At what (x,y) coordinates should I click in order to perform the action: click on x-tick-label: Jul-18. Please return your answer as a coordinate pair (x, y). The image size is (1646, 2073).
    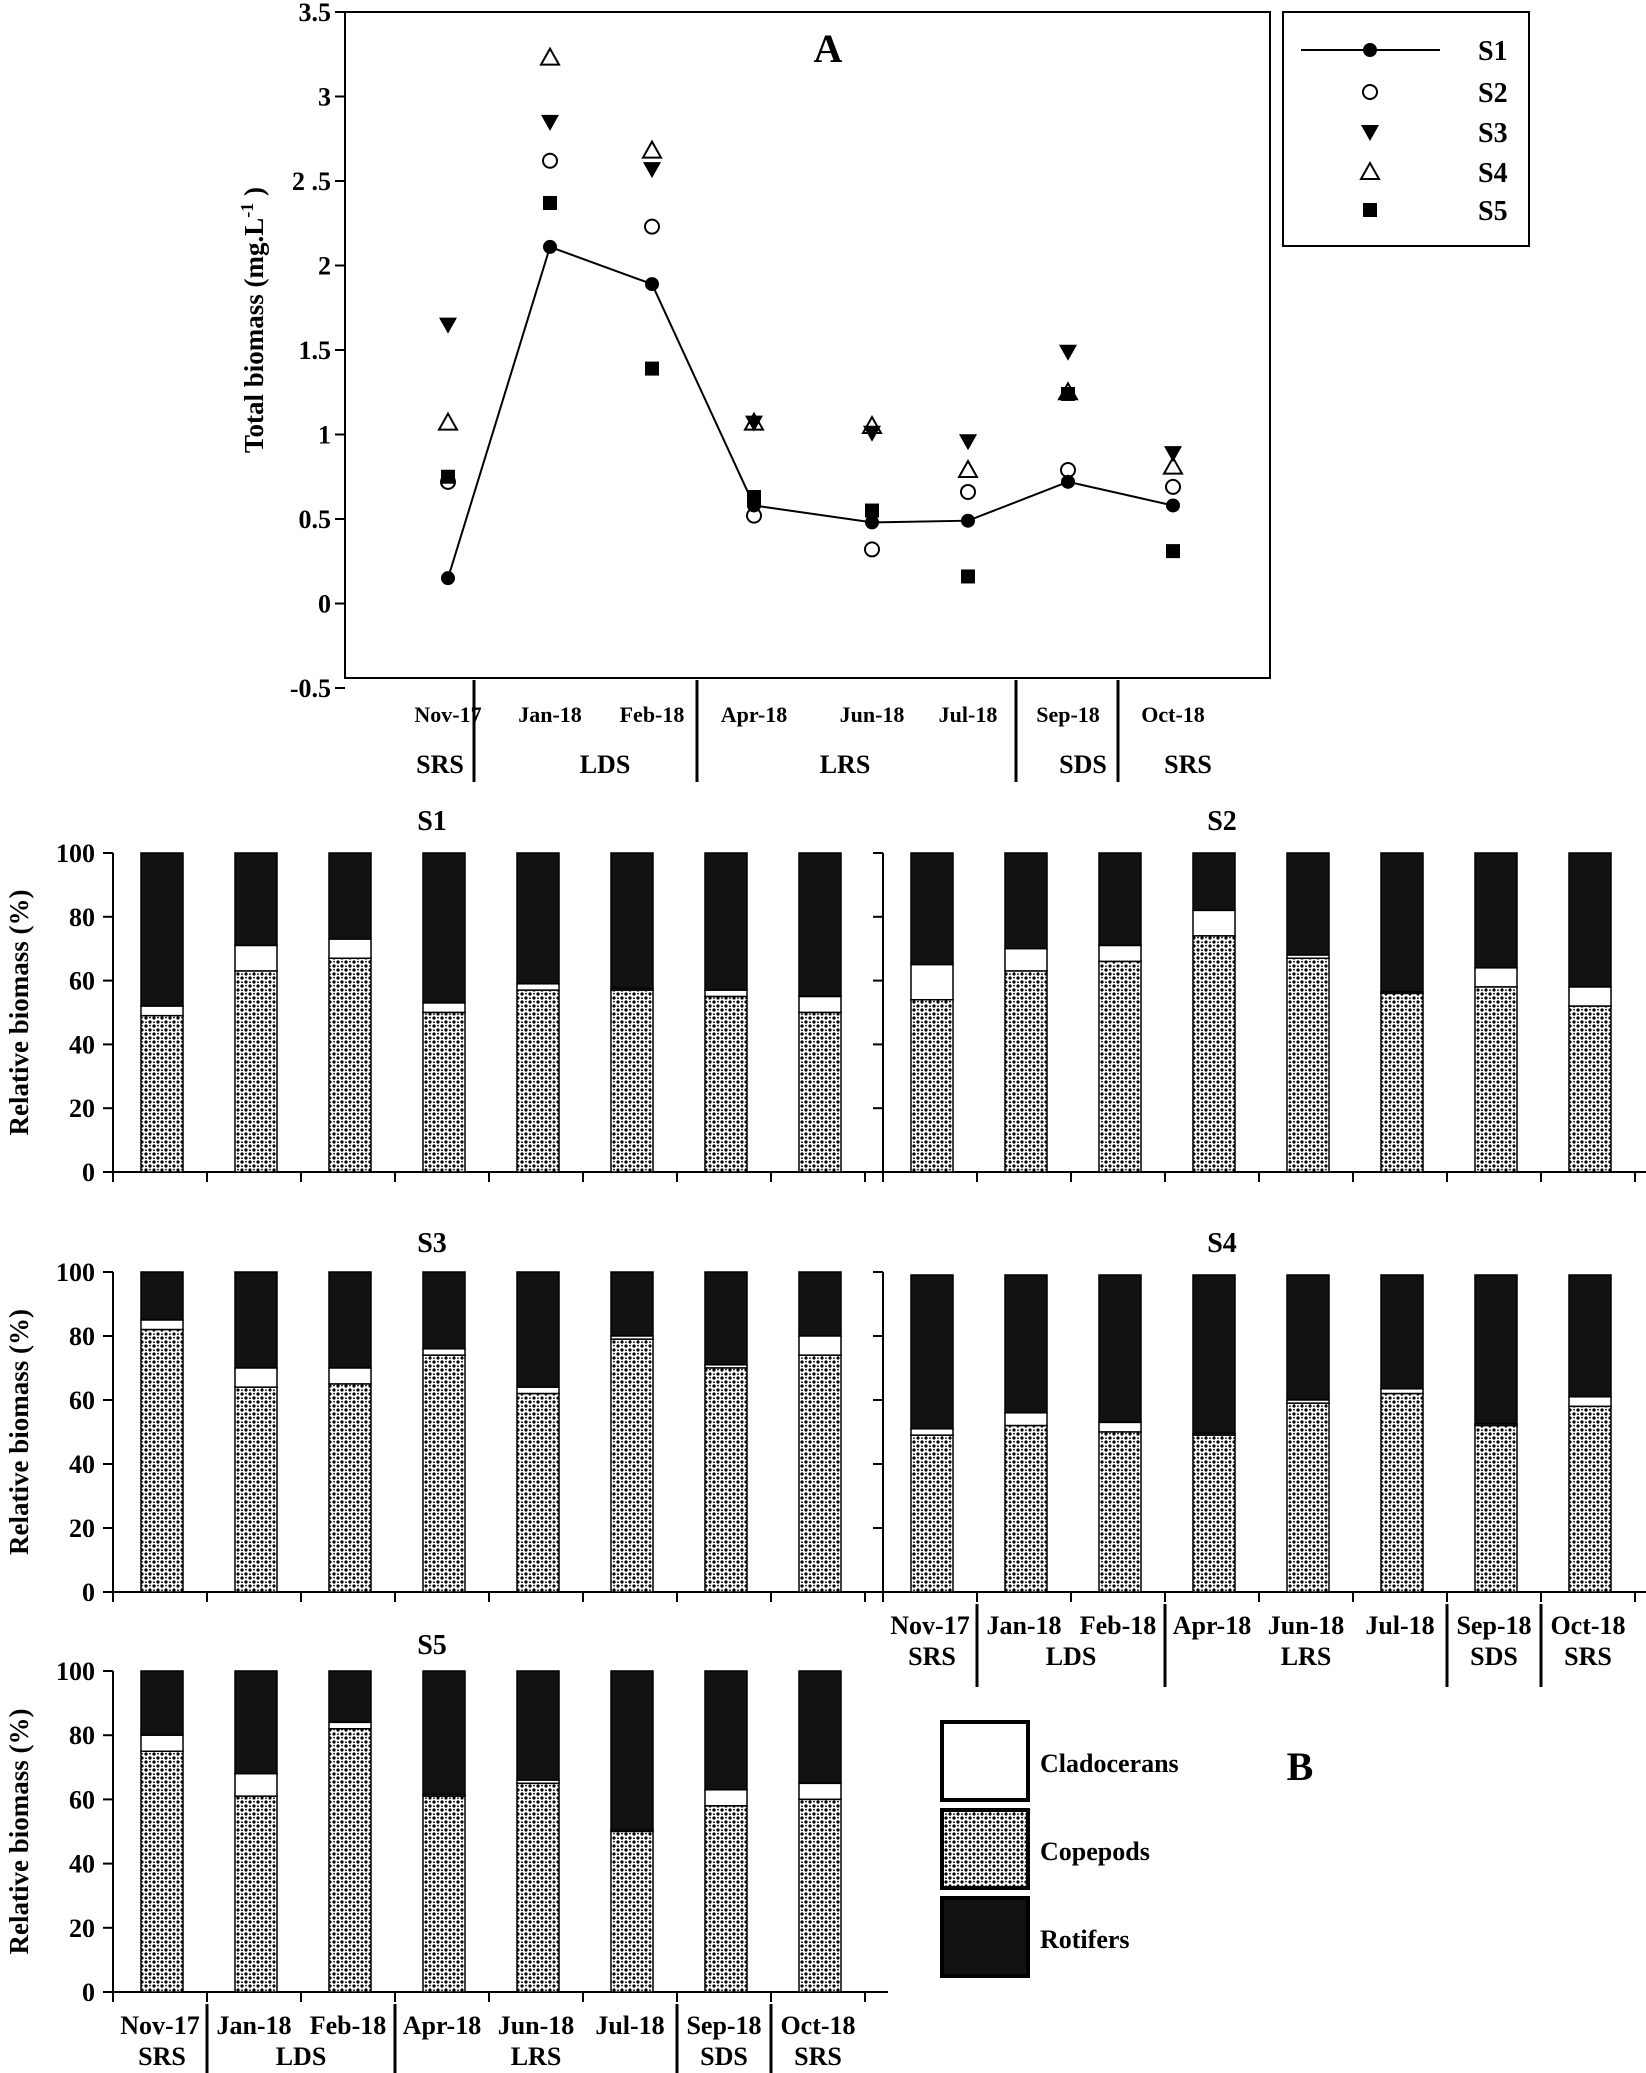
    Looking at the image, I should click on (629, 2025).